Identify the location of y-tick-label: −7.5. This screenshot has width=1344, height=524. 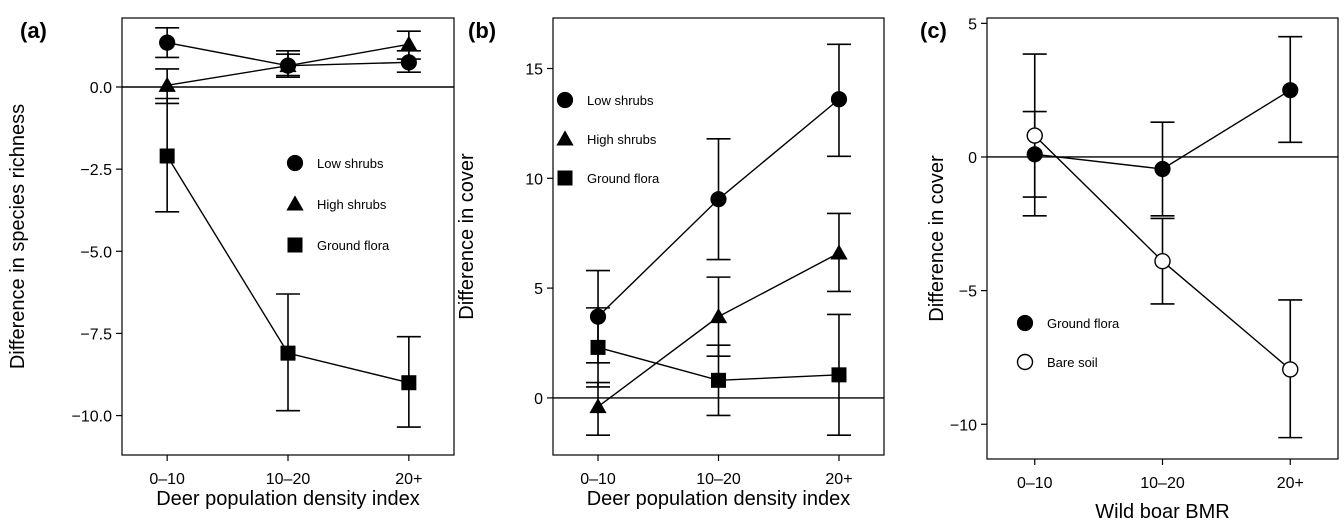
(96, 334).